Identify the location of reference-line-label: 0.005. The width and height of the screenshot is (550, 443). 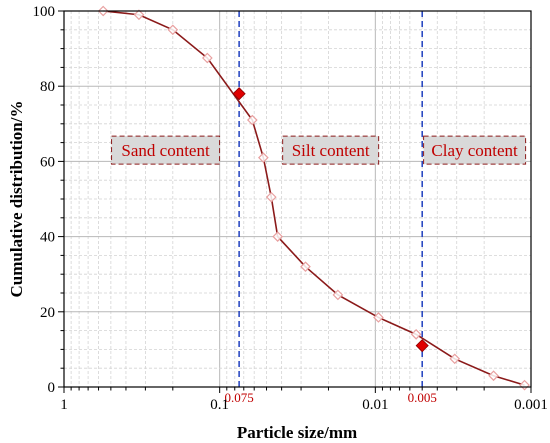
(422, 397).